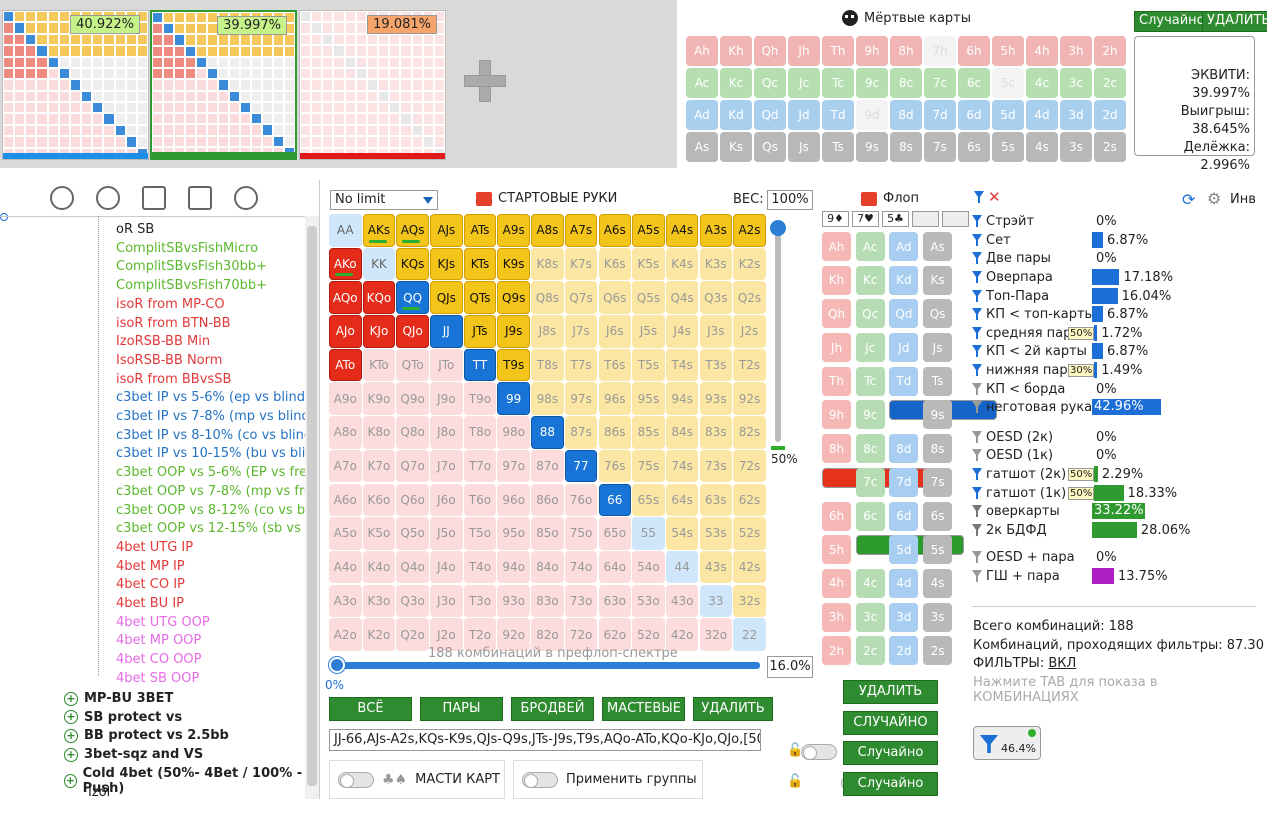 The image size is (1267, 814). Describe the element at coordinates (379, 297) in the screenshot. I see `hand-cell: KQo` at that location.